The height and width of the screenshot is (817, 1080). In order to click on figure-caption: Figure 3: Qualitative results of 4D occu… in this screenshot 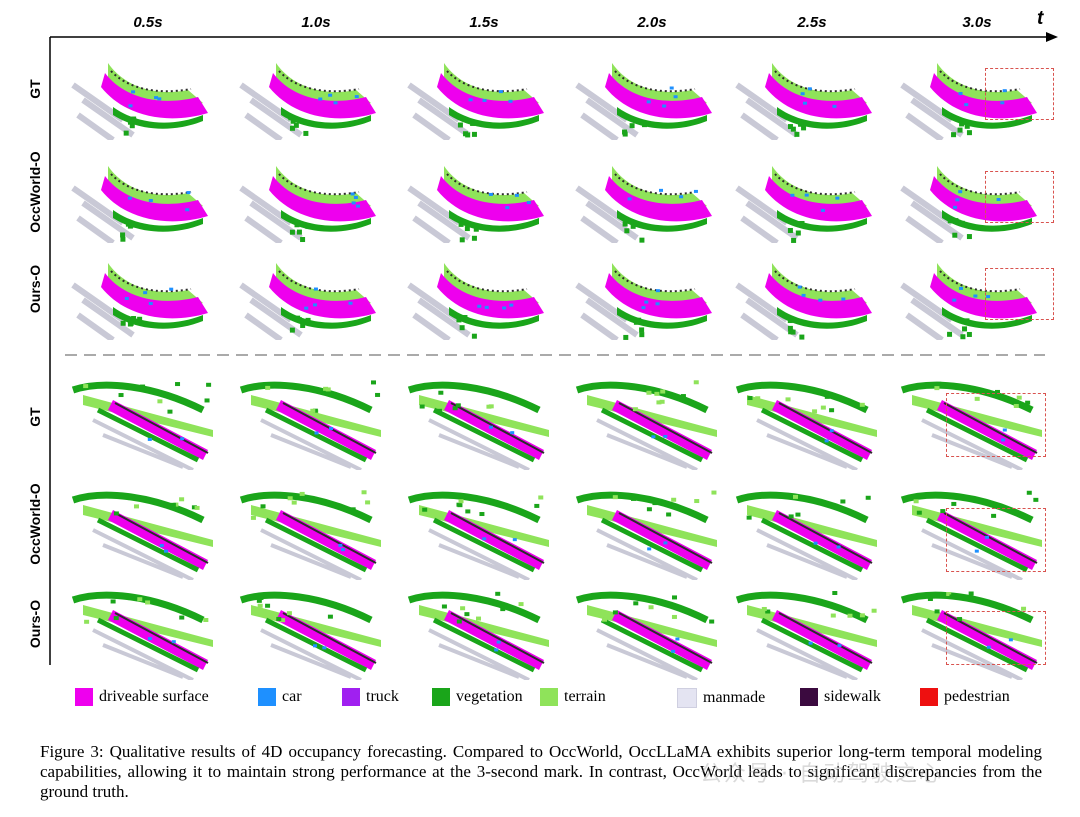, I will do `click(541, 771)`.